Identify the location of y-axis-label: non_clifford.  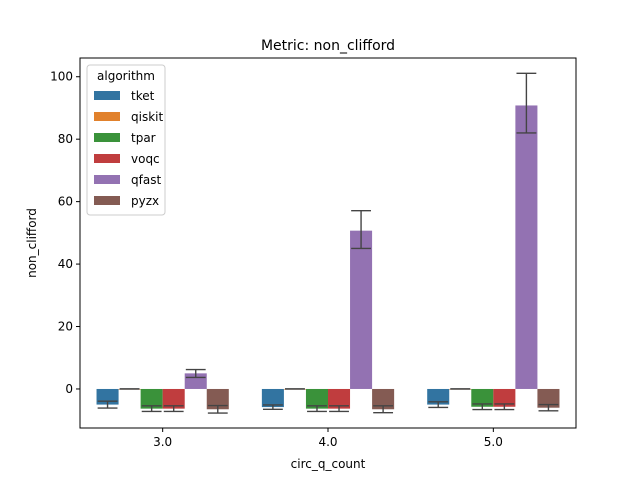
(32, 243).